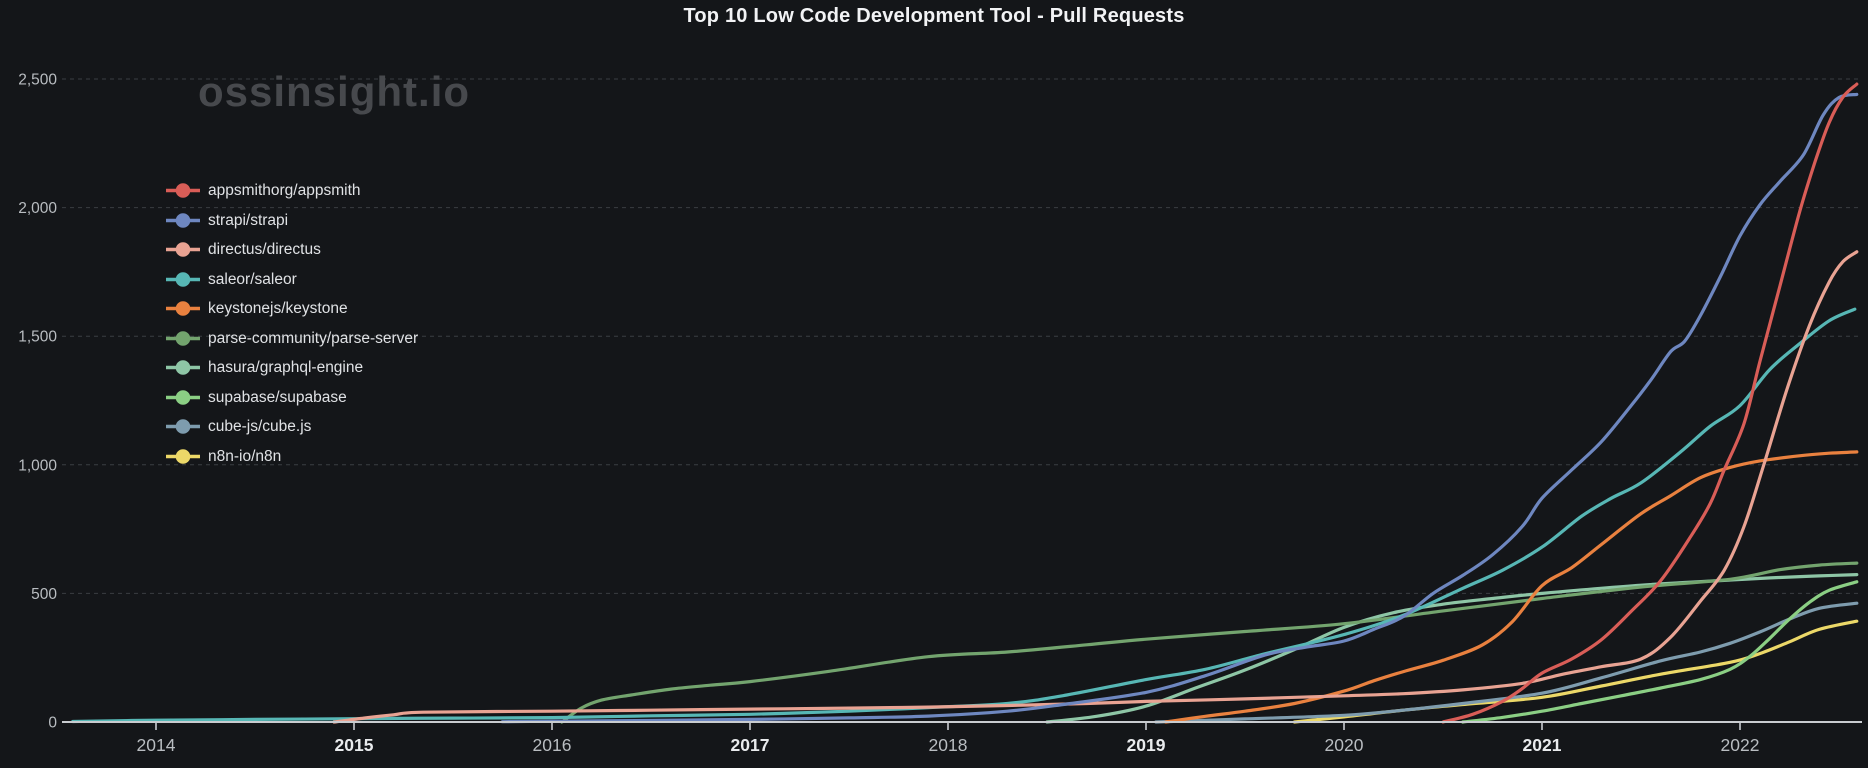 The image size is (1868, 768). Describe the element at coordinates (292, 457) in the screenshot. I see `legend-item-n8n: n8n-io/n8n` at that location.